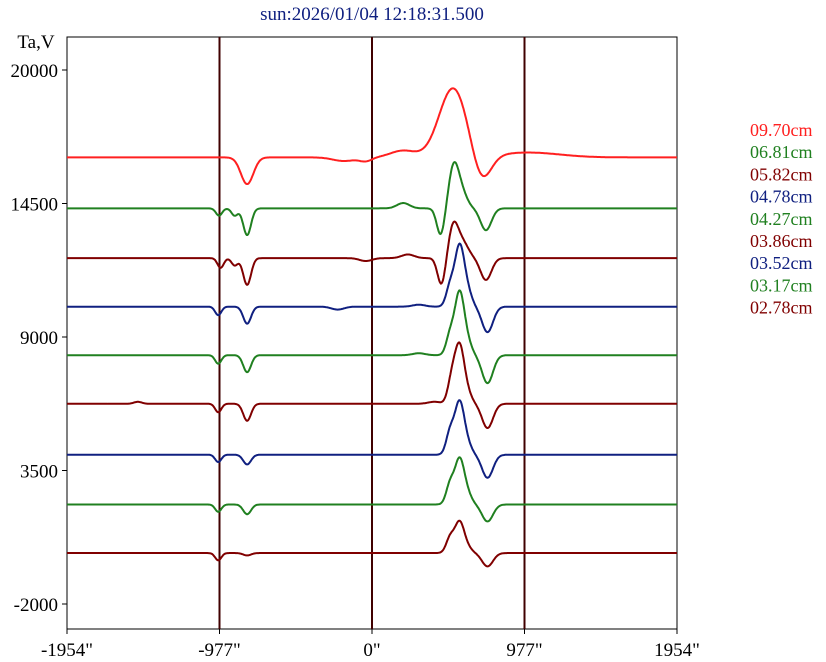 Image resolution: width=826 pixels, height=662 pixels. Describe the element at coordinates (372, 385) in the screenshot. I see `series-line-03.86cm` at that location.